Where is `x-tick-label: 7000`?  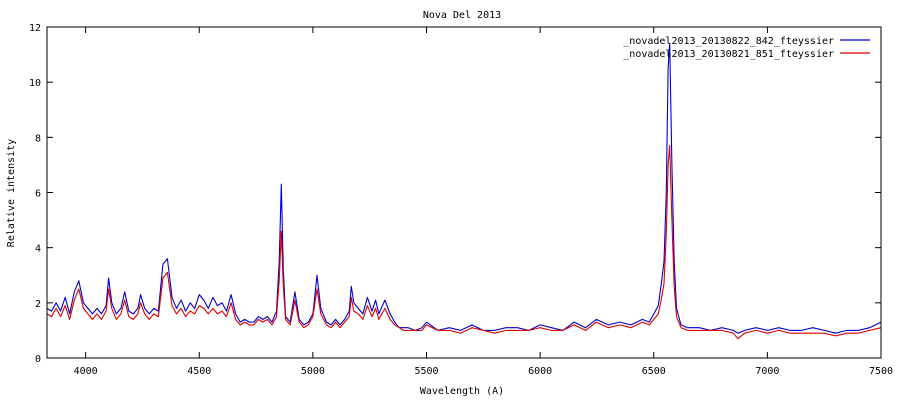
x-tick-label: 7000 is located at coordinates (767, 371).